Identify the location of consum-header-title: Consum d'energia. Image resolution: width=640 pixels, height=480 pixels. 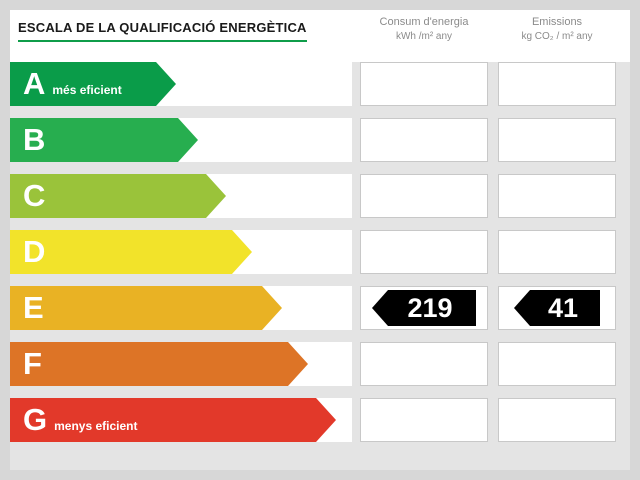
(424, 22).